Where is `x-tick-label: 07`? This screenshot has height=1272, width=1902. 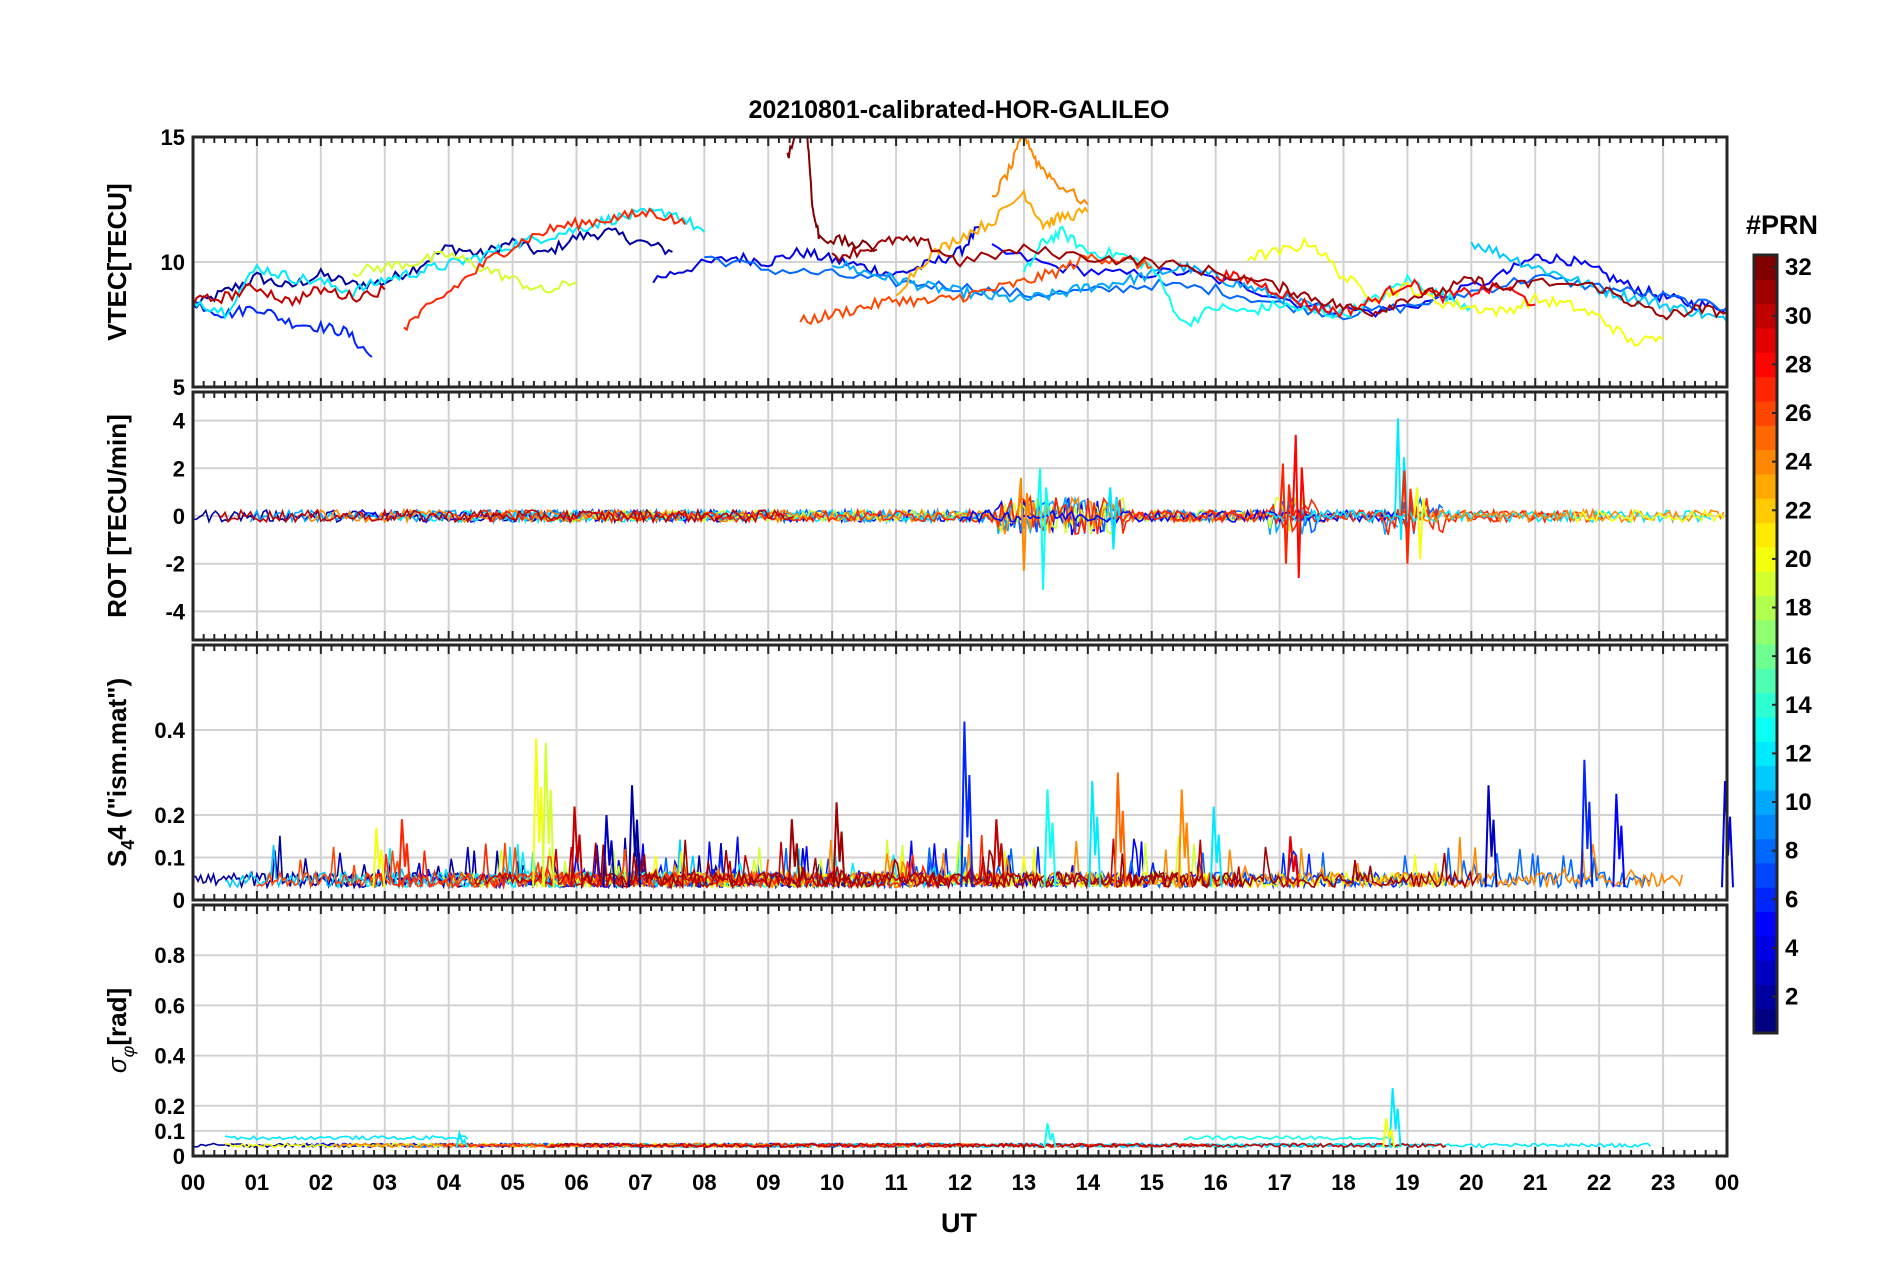
x-tick-label: 07 is located at coordinates (640, 1182).